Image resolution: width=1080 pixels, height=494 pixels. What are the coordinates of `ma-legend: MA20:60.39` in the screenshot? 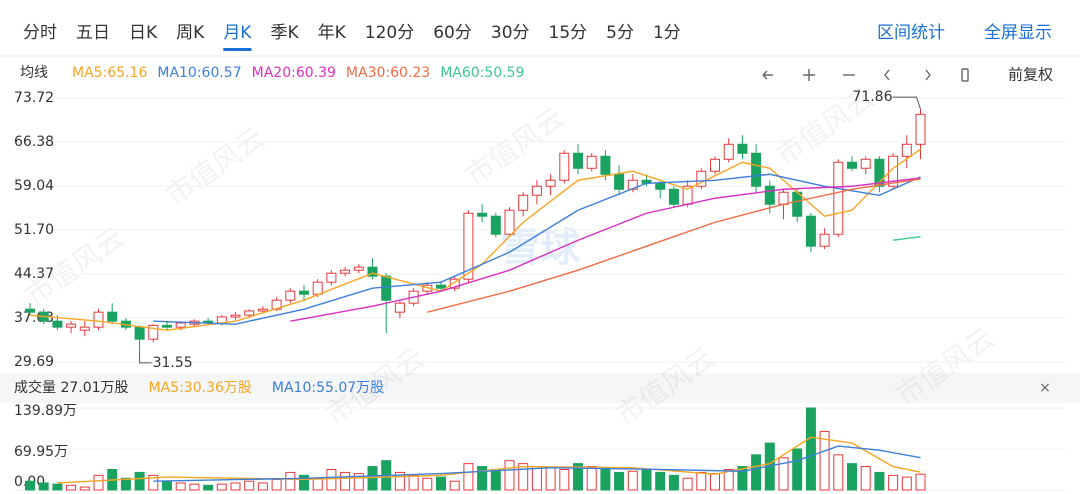 It's located at (294, 73).